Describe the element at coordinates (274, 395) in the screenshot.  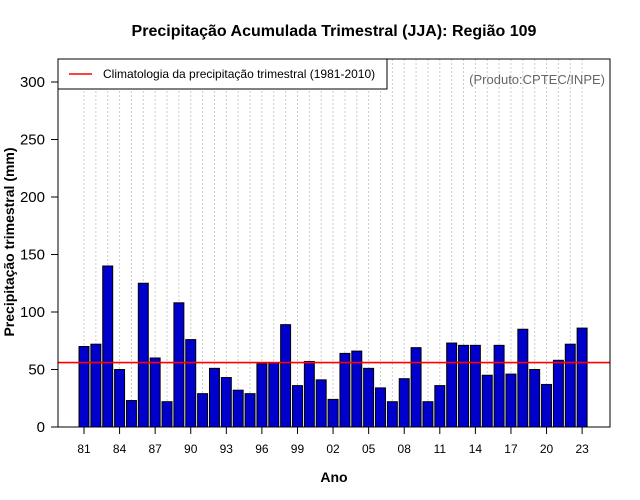
I see `bar-1997` at that location.